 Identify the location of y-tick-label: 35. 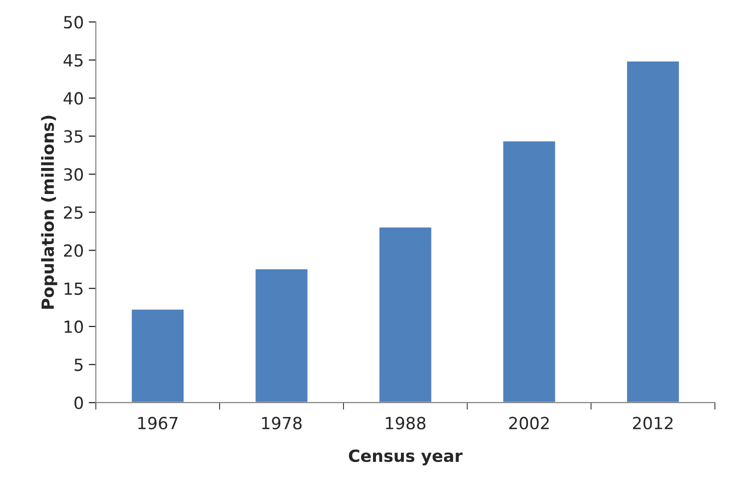
(73, 136).